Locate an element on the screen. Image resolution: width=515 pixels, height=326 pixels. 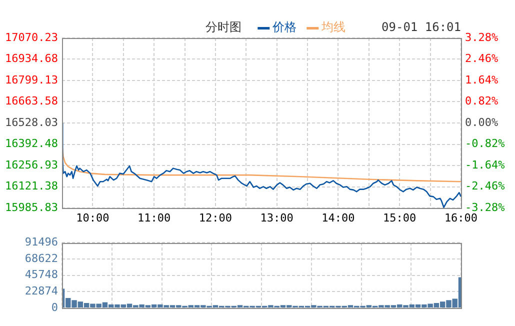
y-tick-label: 16934.68 is located at coordinates (31, 59).